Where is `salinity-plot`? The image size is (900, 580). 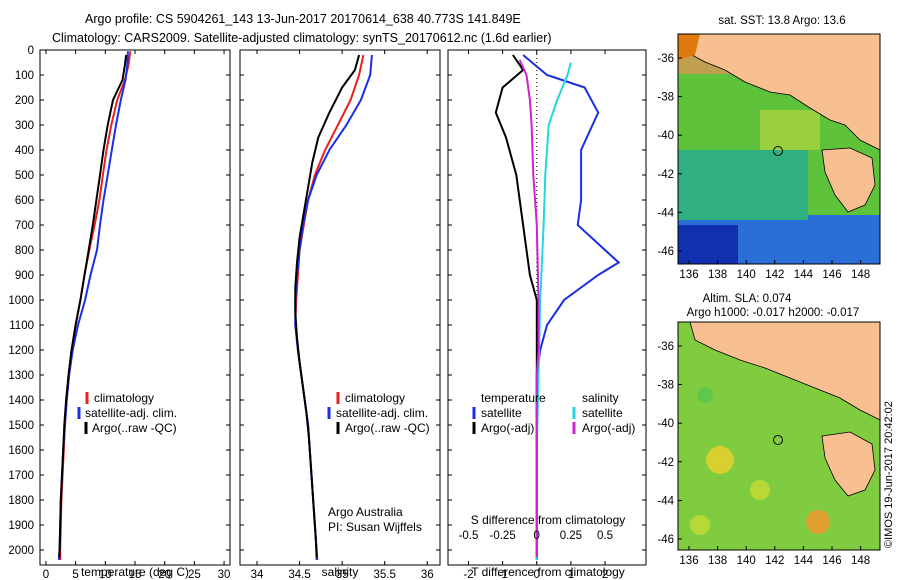 salinity-plot is located at coordinates (333, 307).